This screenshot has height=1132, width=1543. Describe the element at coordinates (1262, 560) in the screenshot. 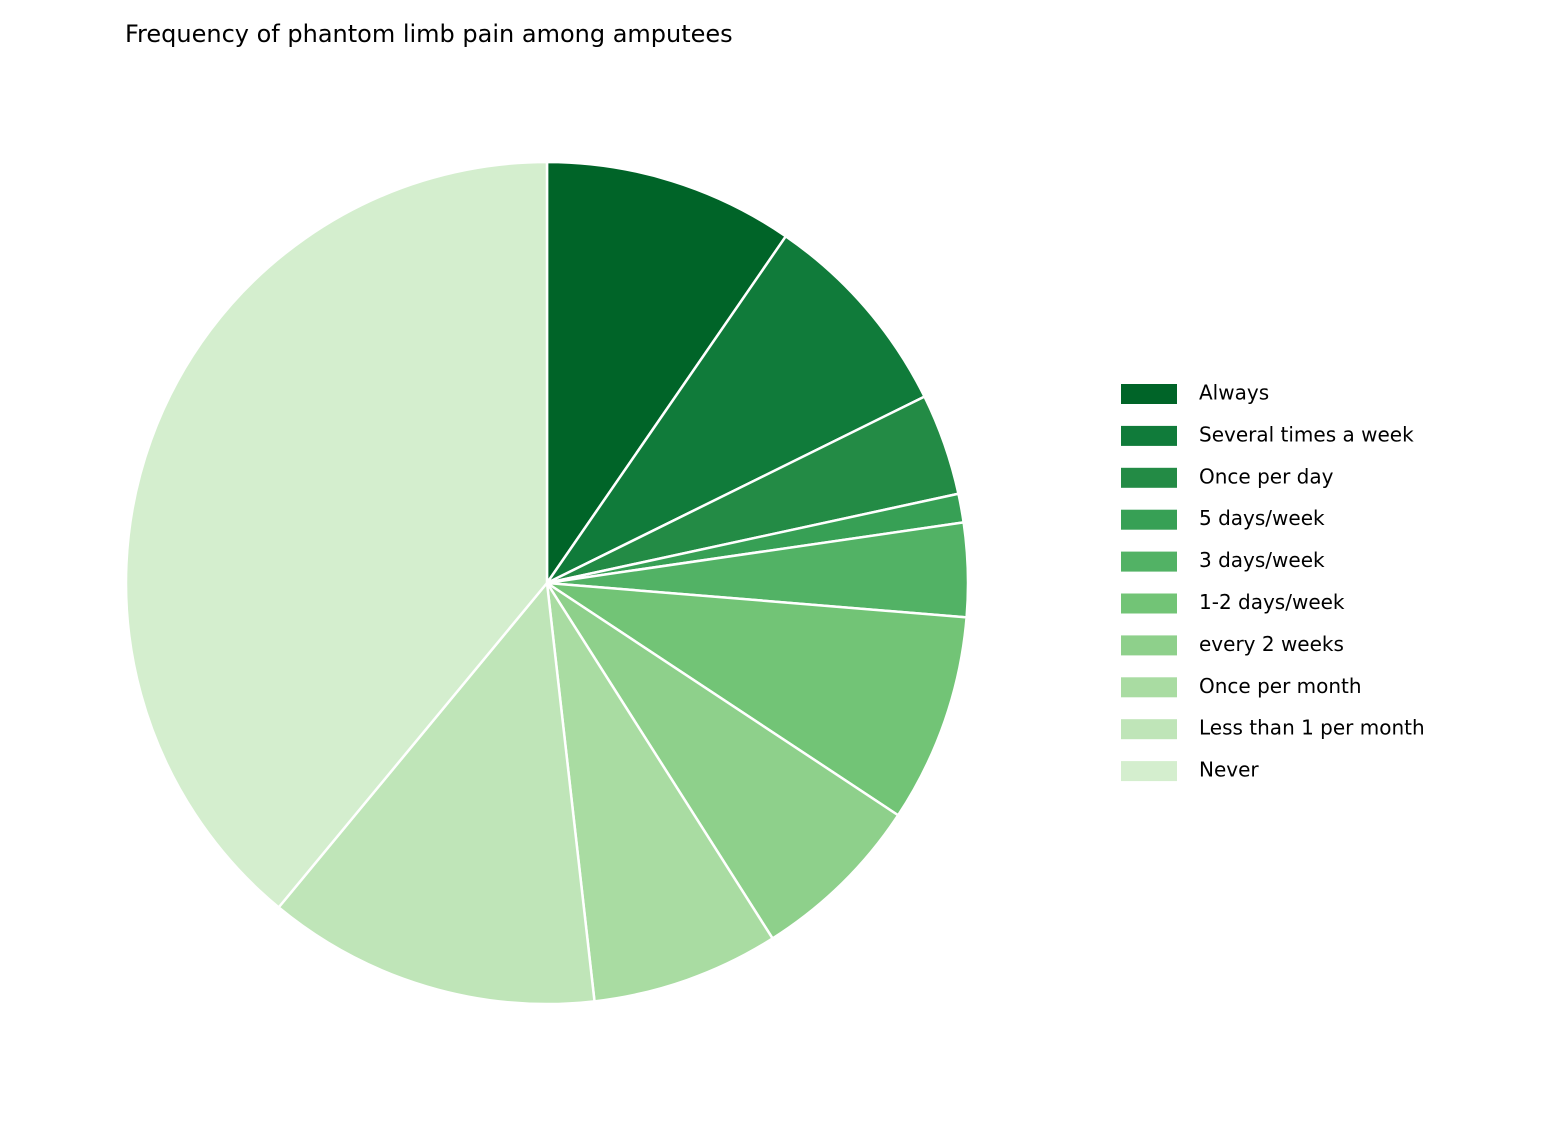

I see `legend-label: 3 days/week` at that location.